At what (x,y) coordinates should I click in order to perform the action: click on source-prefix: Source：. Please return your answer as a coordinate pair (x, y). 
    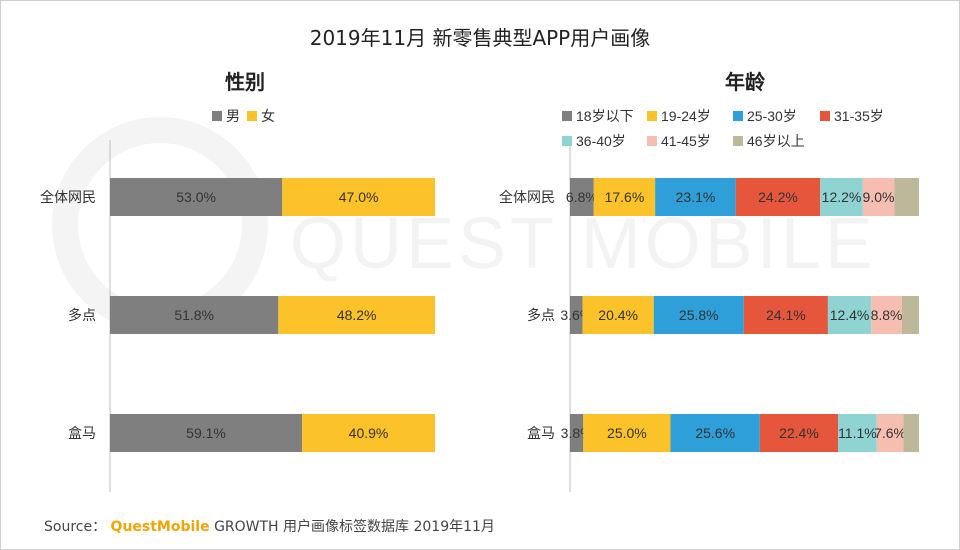
    Looking at the image, I should click on (75, 527).